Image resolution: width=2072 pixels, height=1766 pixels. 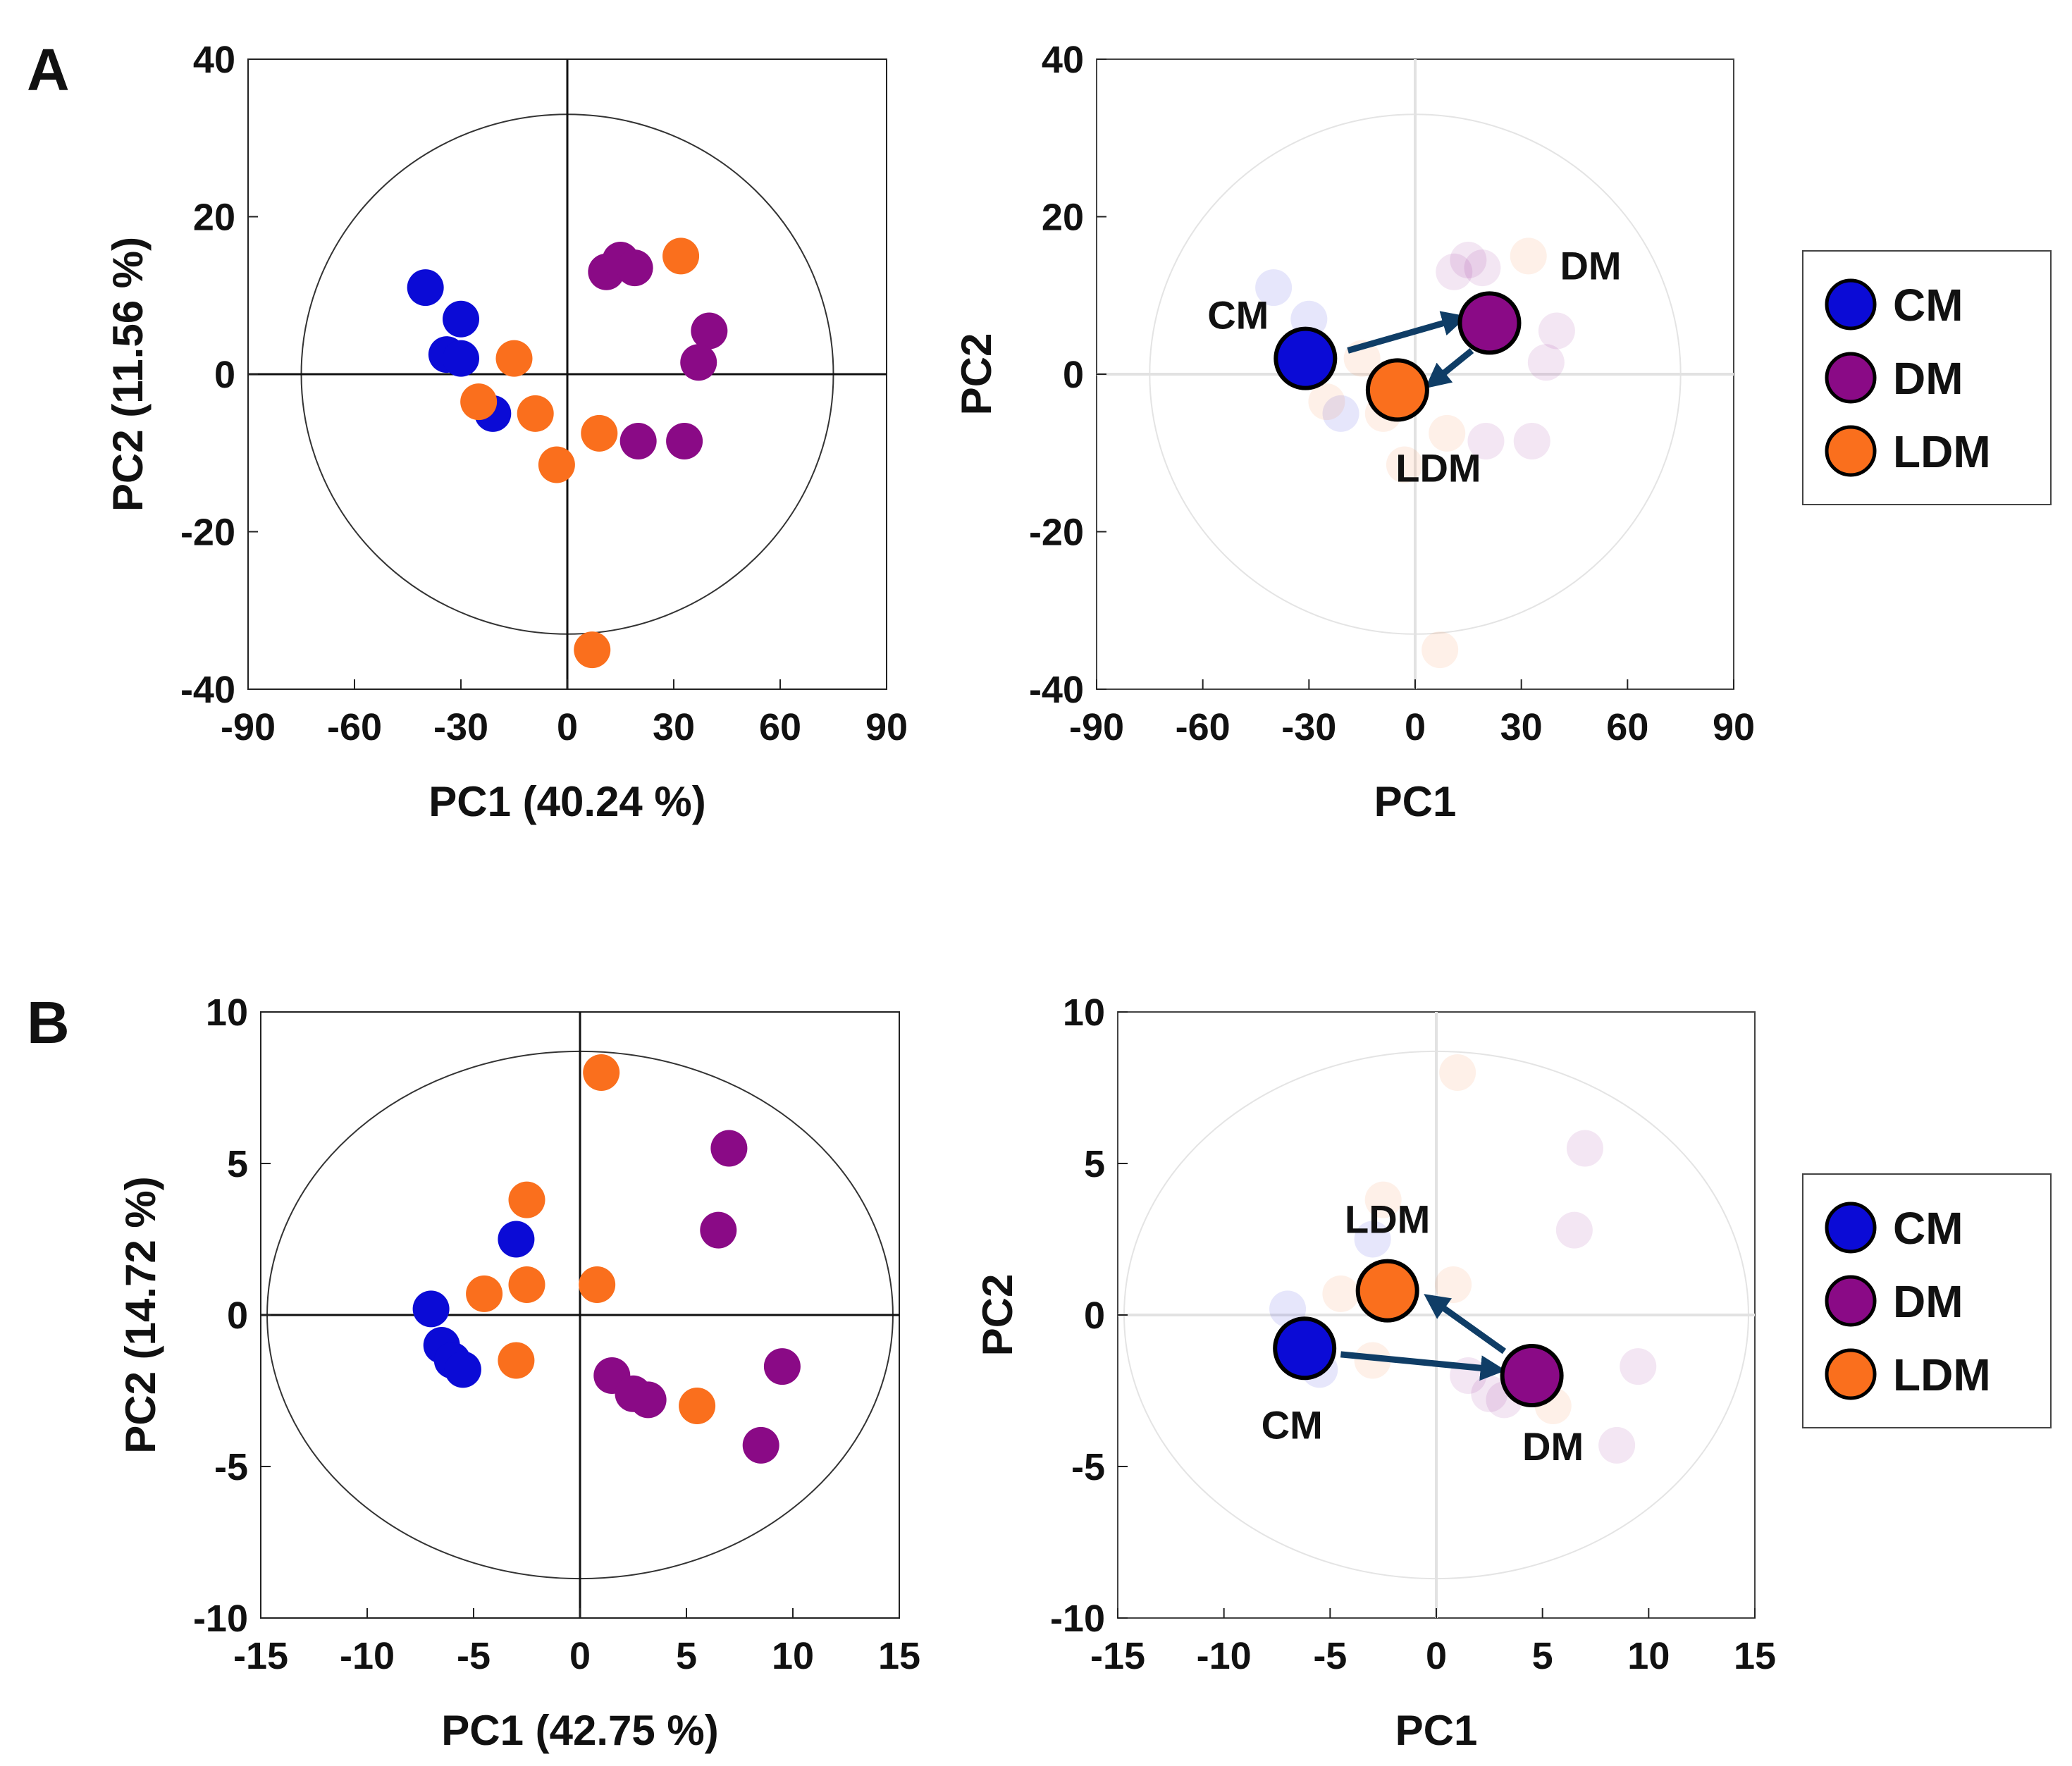 I want to click on x-tick-label: -90, so click(x=249, y=727).